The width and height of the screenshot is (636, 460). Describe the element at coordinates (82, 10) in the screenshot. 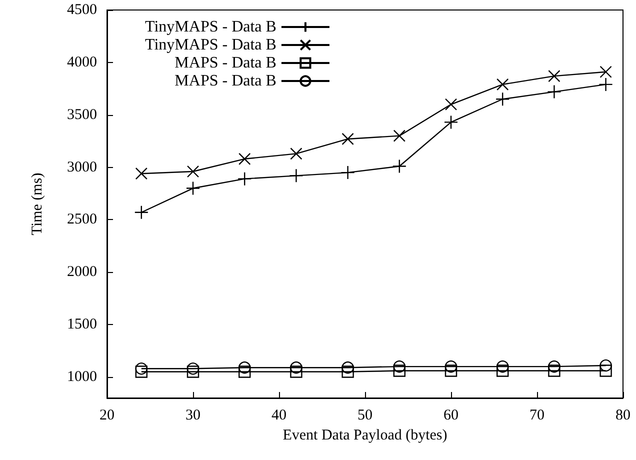

I see `y-tick-label: 4500` at that location.